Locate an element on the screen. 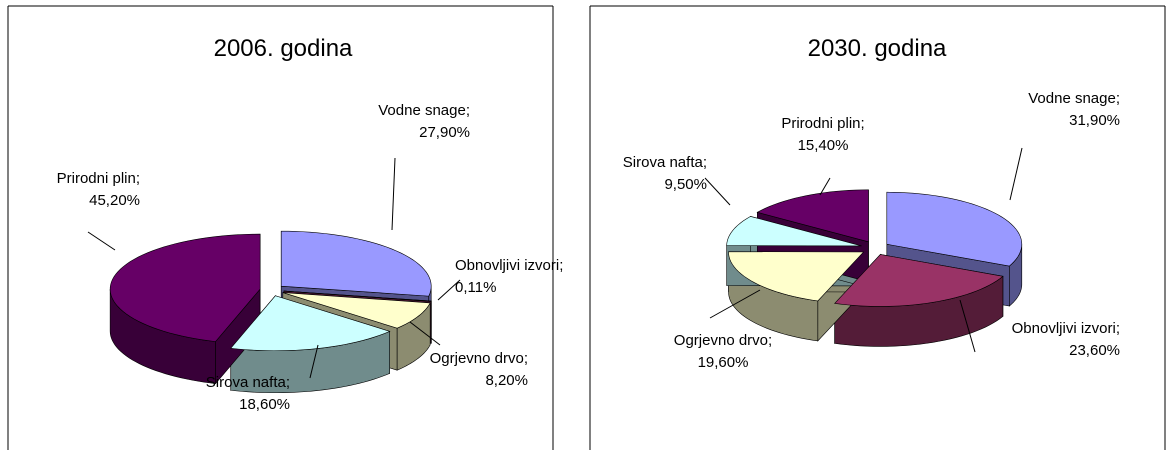  value-label: 31,90% is located at coordinates (1094, 120).